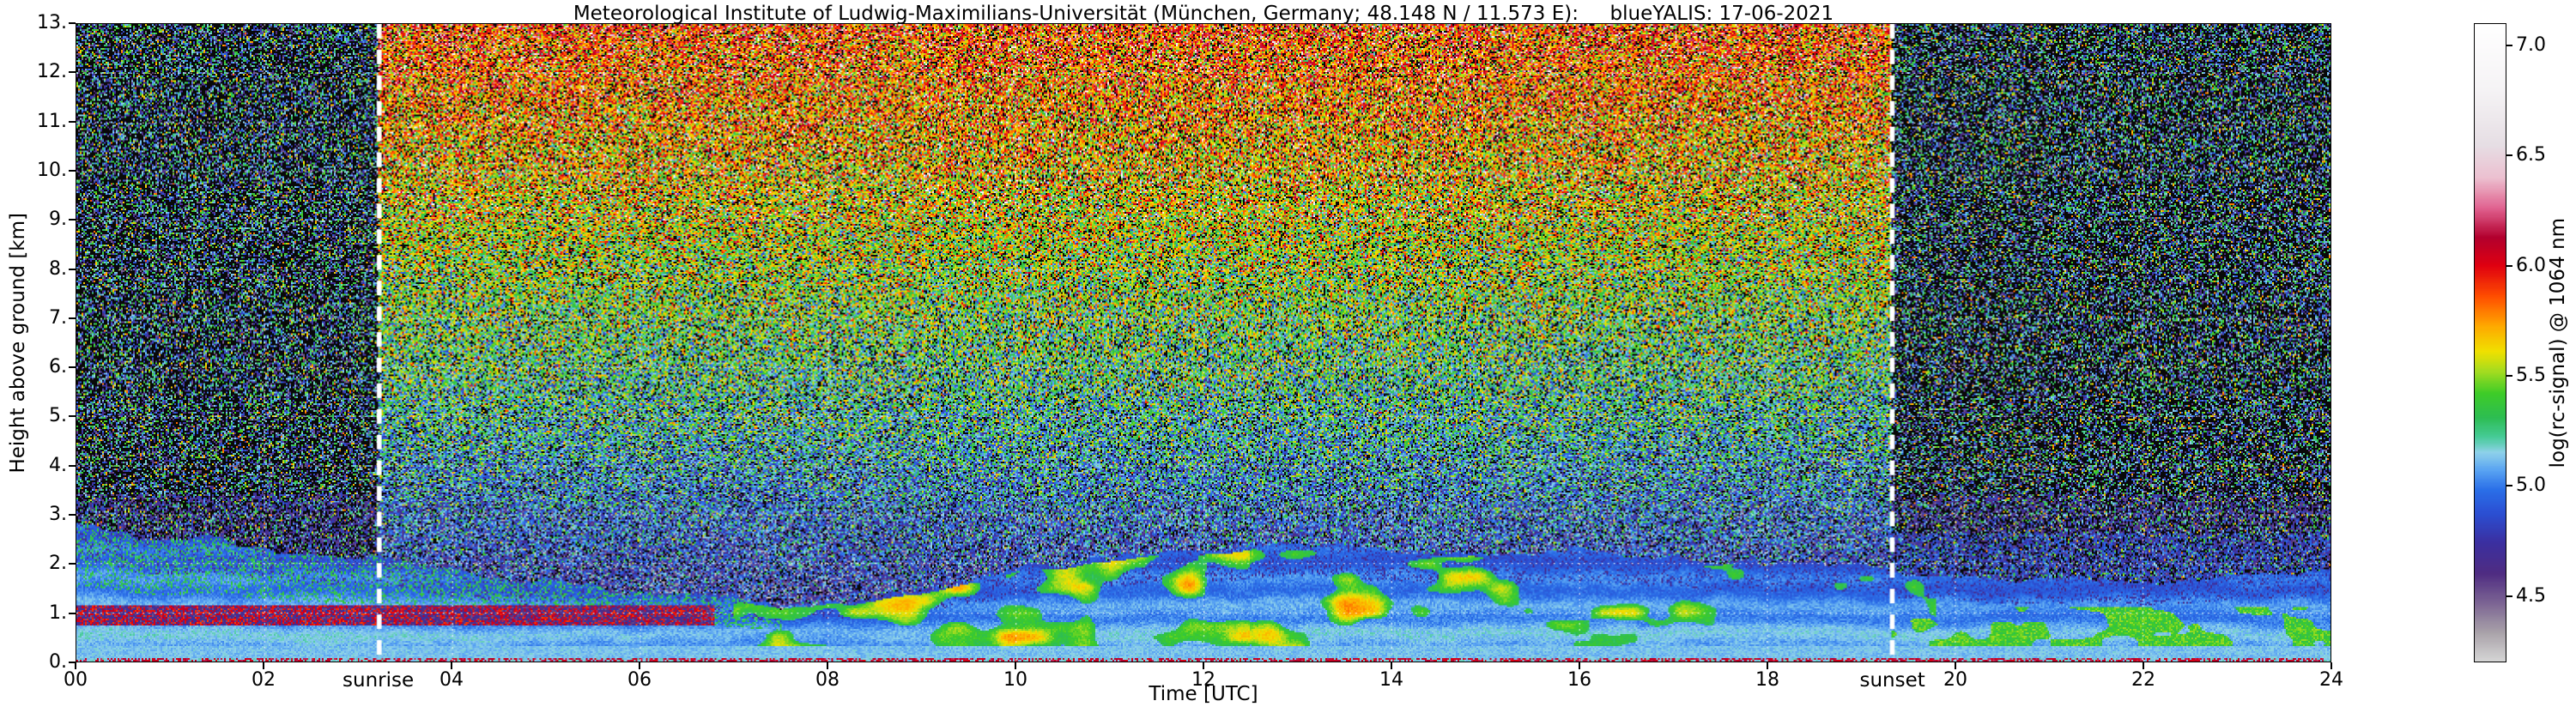 Image resolution: width=2576 pixels, height=707 pixels. I want to click on colorbar-label: log(rc-signal) @ 1064 nm, so click(2558, 342).